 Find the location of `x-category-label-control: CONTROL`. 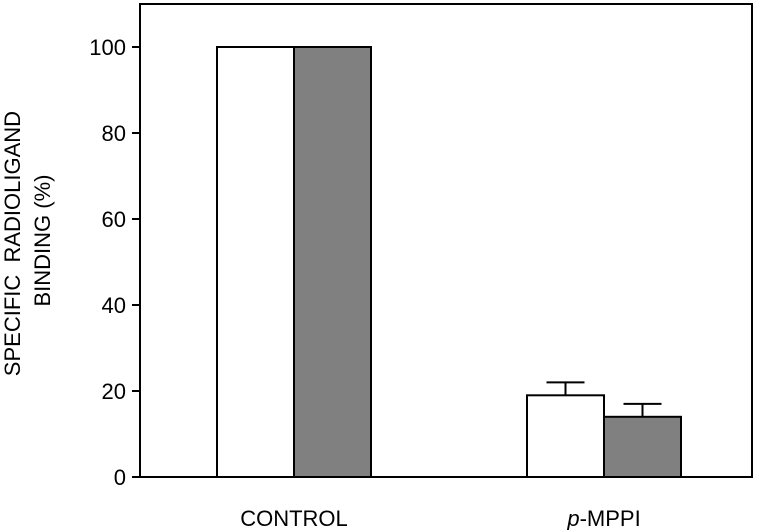

x-category-label-control: CONTROL is located at coordinates (294, 518).